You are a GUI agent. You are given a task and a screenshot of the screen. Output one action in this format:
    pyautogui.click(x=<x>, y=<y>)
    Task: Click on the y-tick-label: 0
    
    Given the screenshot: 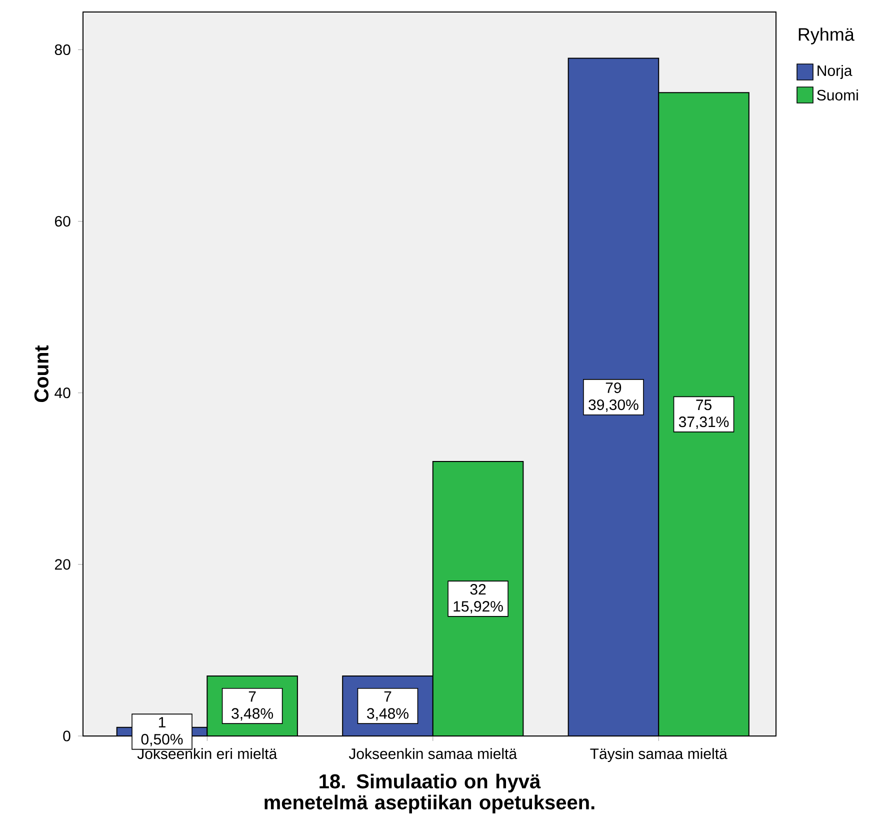 What is the action you would take?
    pyautogui.click(x=66, y=736)
    